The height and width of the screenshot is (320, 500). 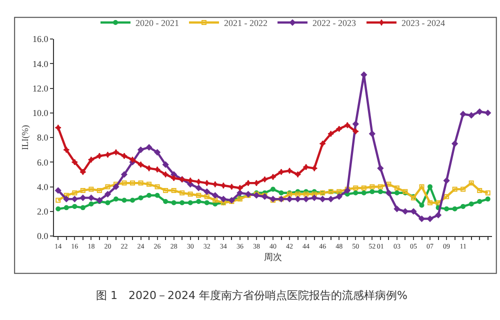 What do you see at coordinates (40, 113) in the screenshot?
I see `y-tick-label: 10.0` at bounding box center [40, 113].